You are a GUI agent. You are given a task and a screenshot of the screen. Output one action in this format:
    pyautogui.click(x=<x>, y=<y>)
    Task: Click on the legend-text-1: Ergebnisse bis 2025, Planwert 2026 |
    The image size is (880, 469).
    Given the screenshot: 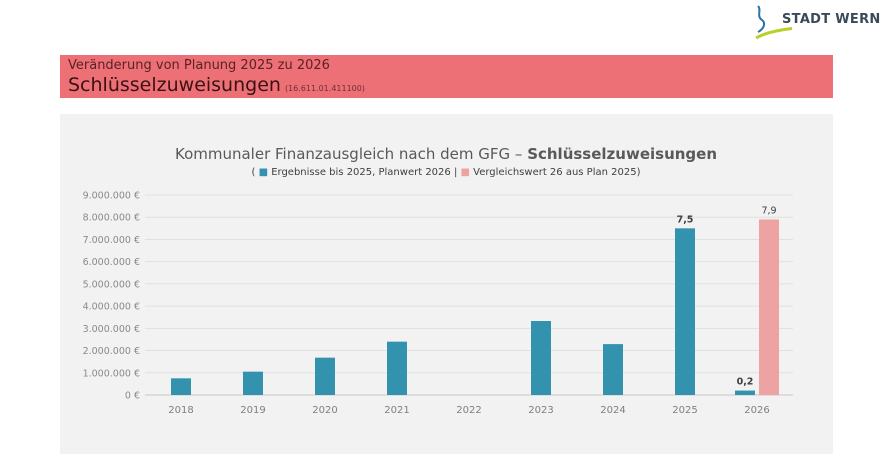 What is the action you would take?
    pyautogui.click(x=364, y=172)
    